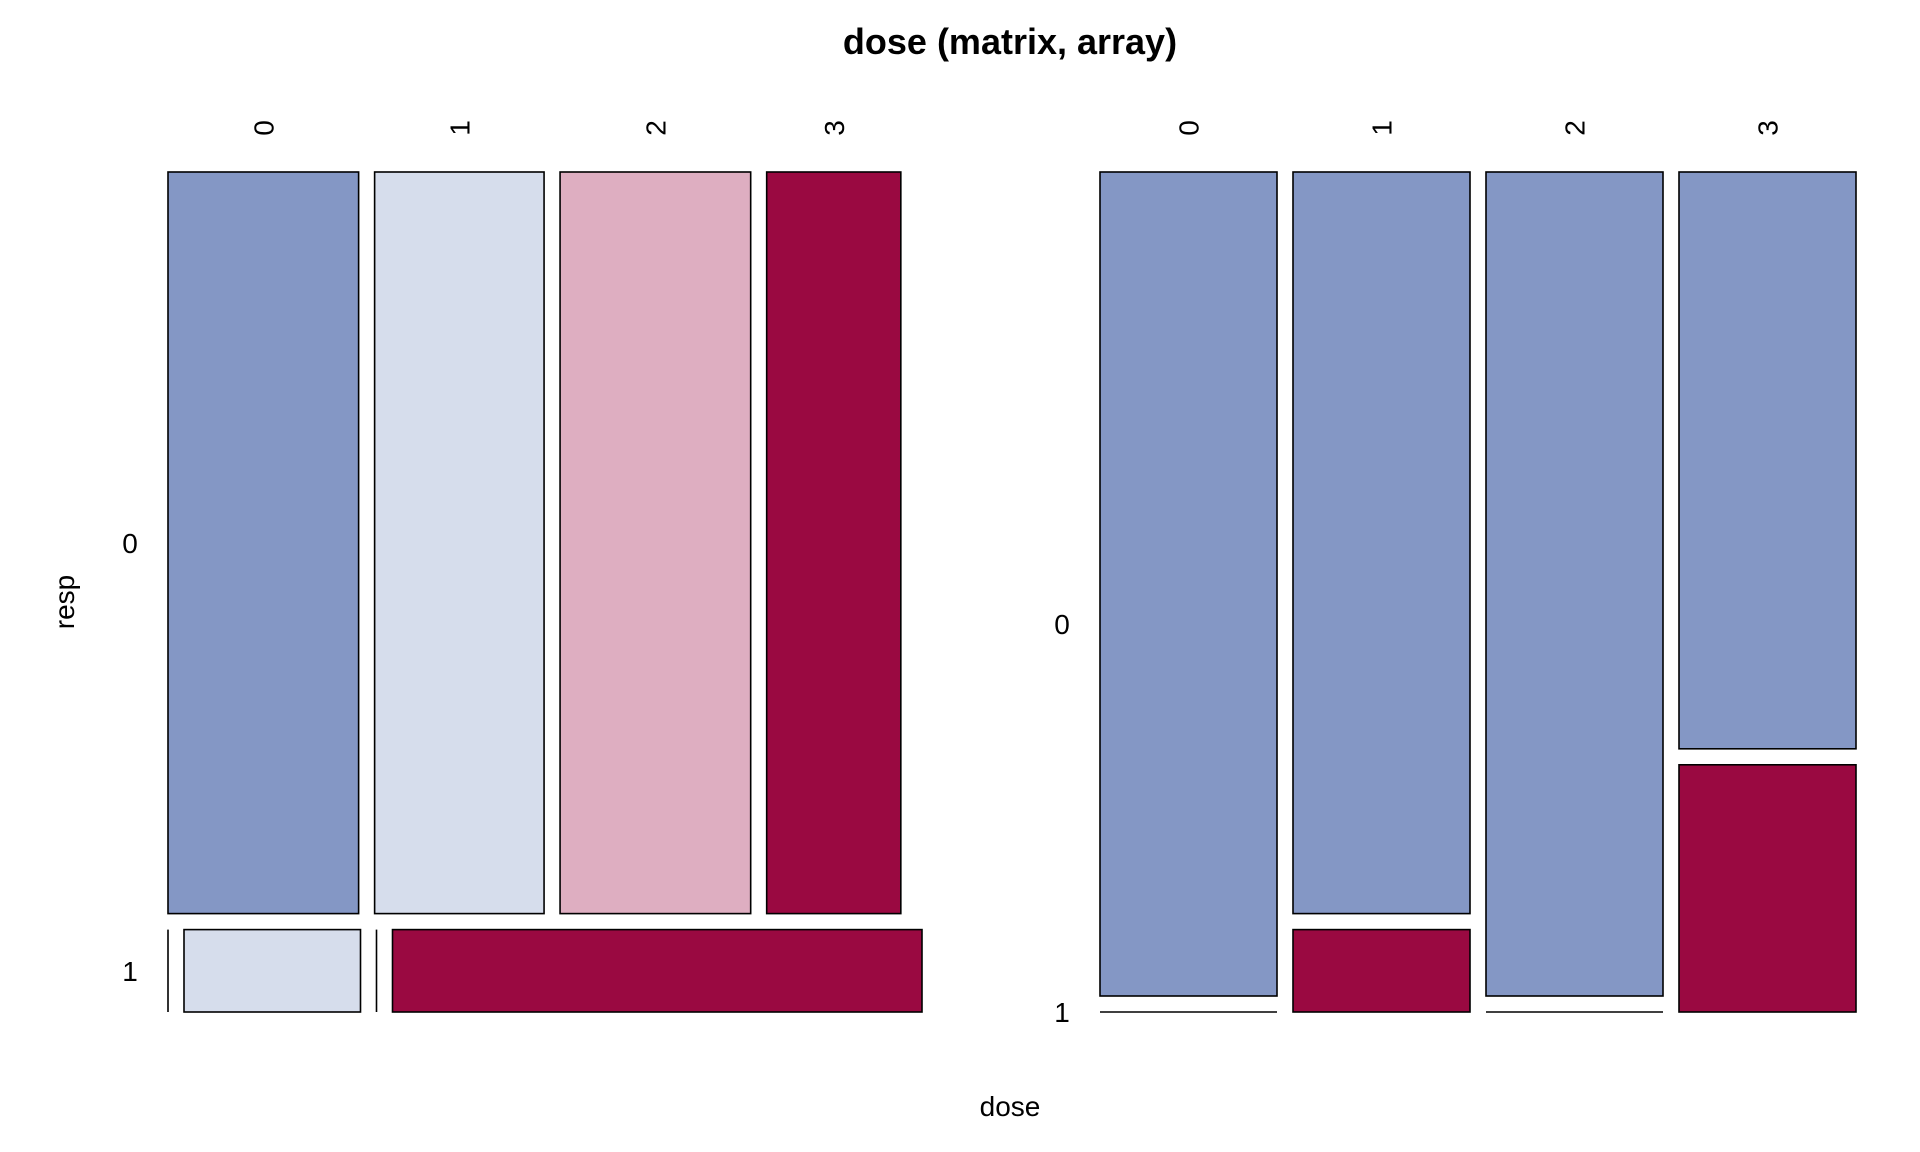 The height and width of the screenshot is (1152, 1920). Describe the element at coordinates (64, 602) in the screenshot. I see `y-axis-label: resp` at that location.